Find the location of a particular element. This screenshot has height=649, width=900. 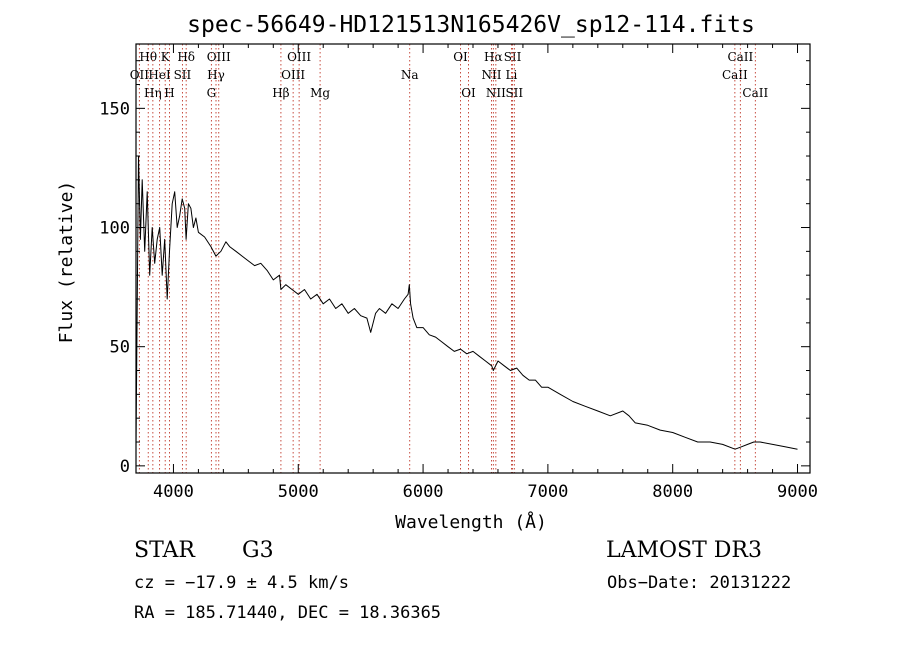

line-label-13: OIII is located at coordinates (299, 57).